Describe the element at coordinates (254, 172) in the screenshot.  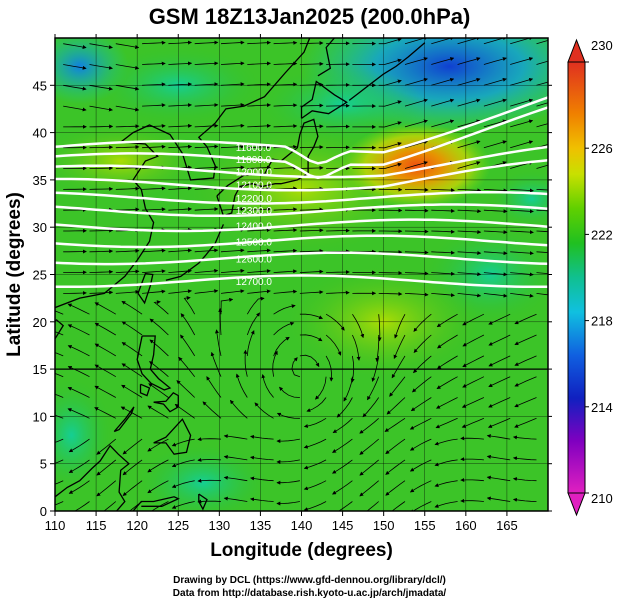
I see `contour-label: 12000.0` at that location.